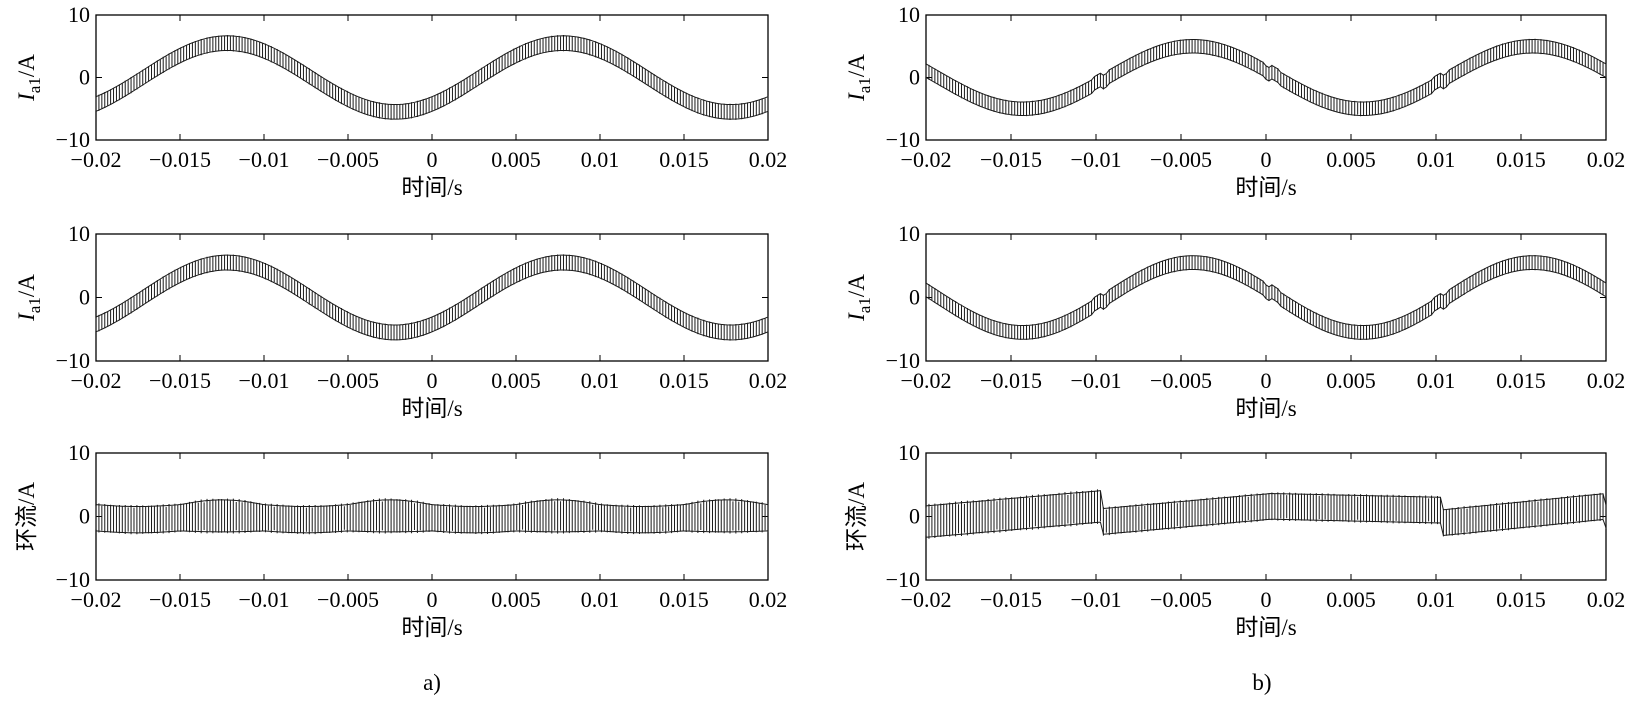  What do you see at coordinates (432, 682) in the screenshot?
I see `caption-a: a)` at bounding box center [432, 682].